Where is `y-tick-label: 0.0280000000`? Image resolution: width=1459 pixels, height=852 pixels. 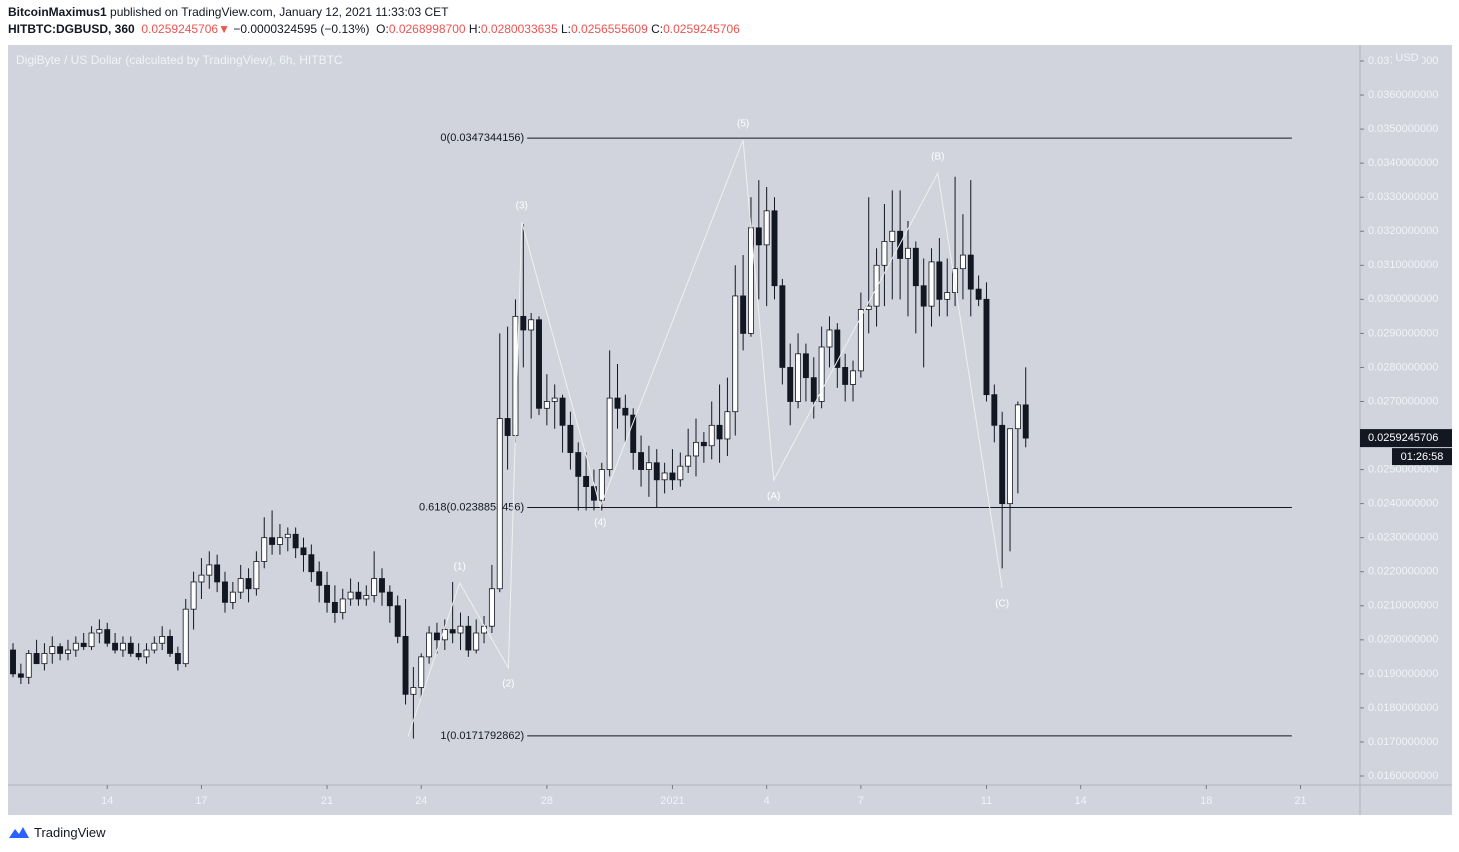
y-tick-label: 0.0280000000 is located at coordinates (1403, 367).